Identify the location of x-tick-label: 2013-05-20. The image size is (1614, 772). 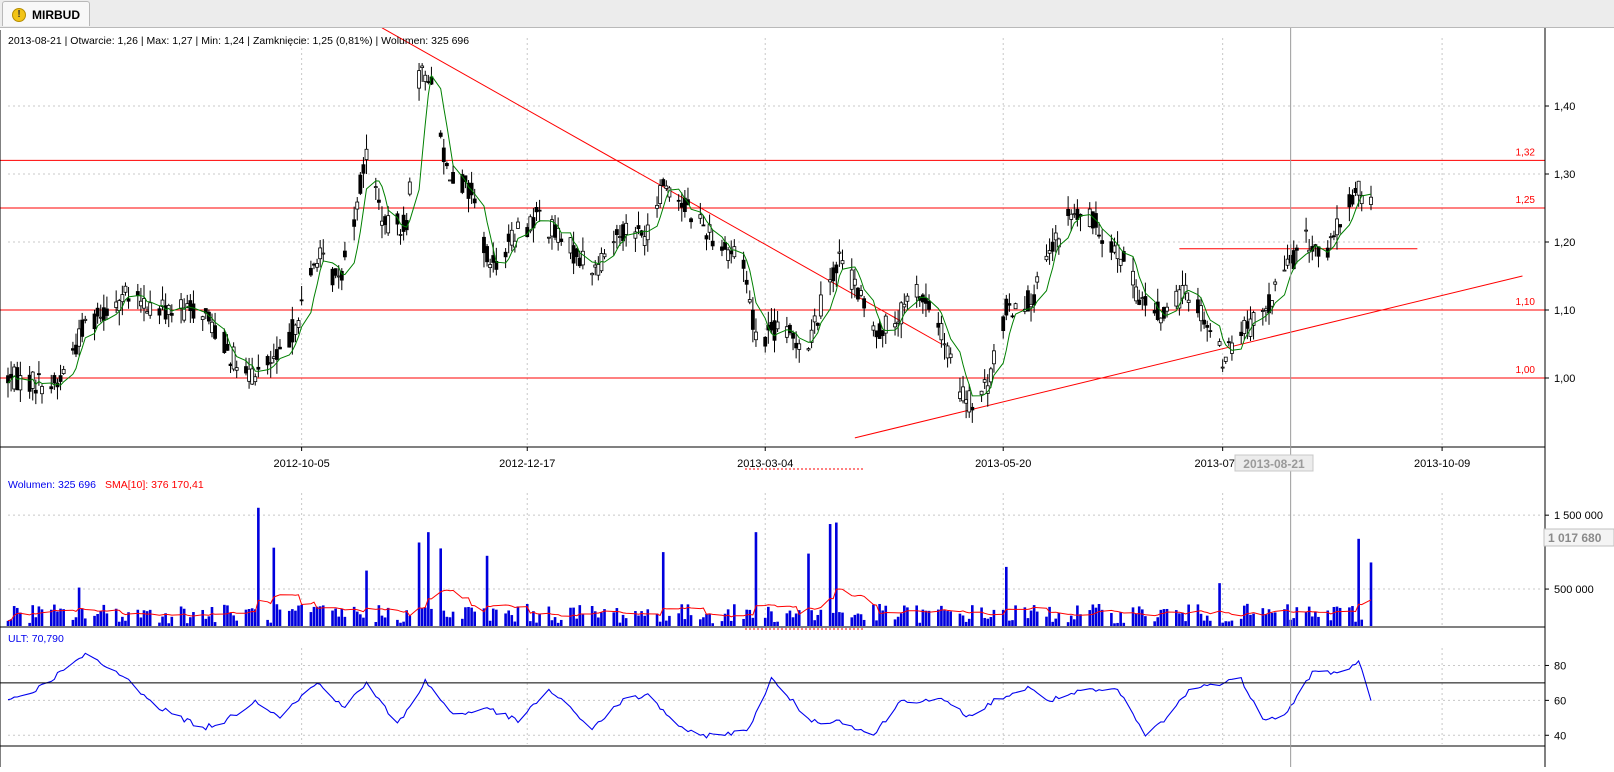
(1003, 464).